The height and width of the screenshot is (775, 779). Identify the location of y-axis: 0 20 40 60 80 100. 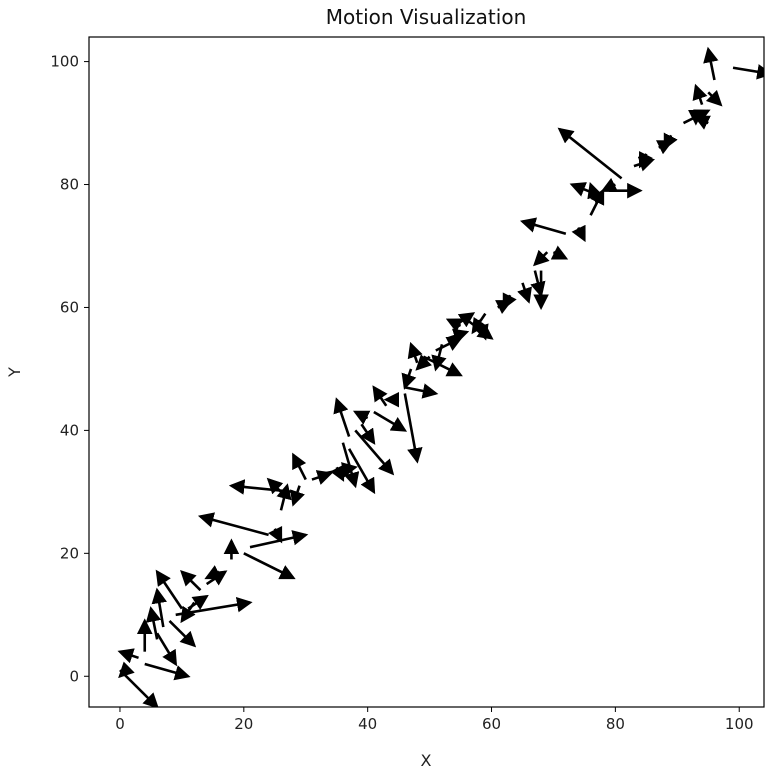
(69, 369).